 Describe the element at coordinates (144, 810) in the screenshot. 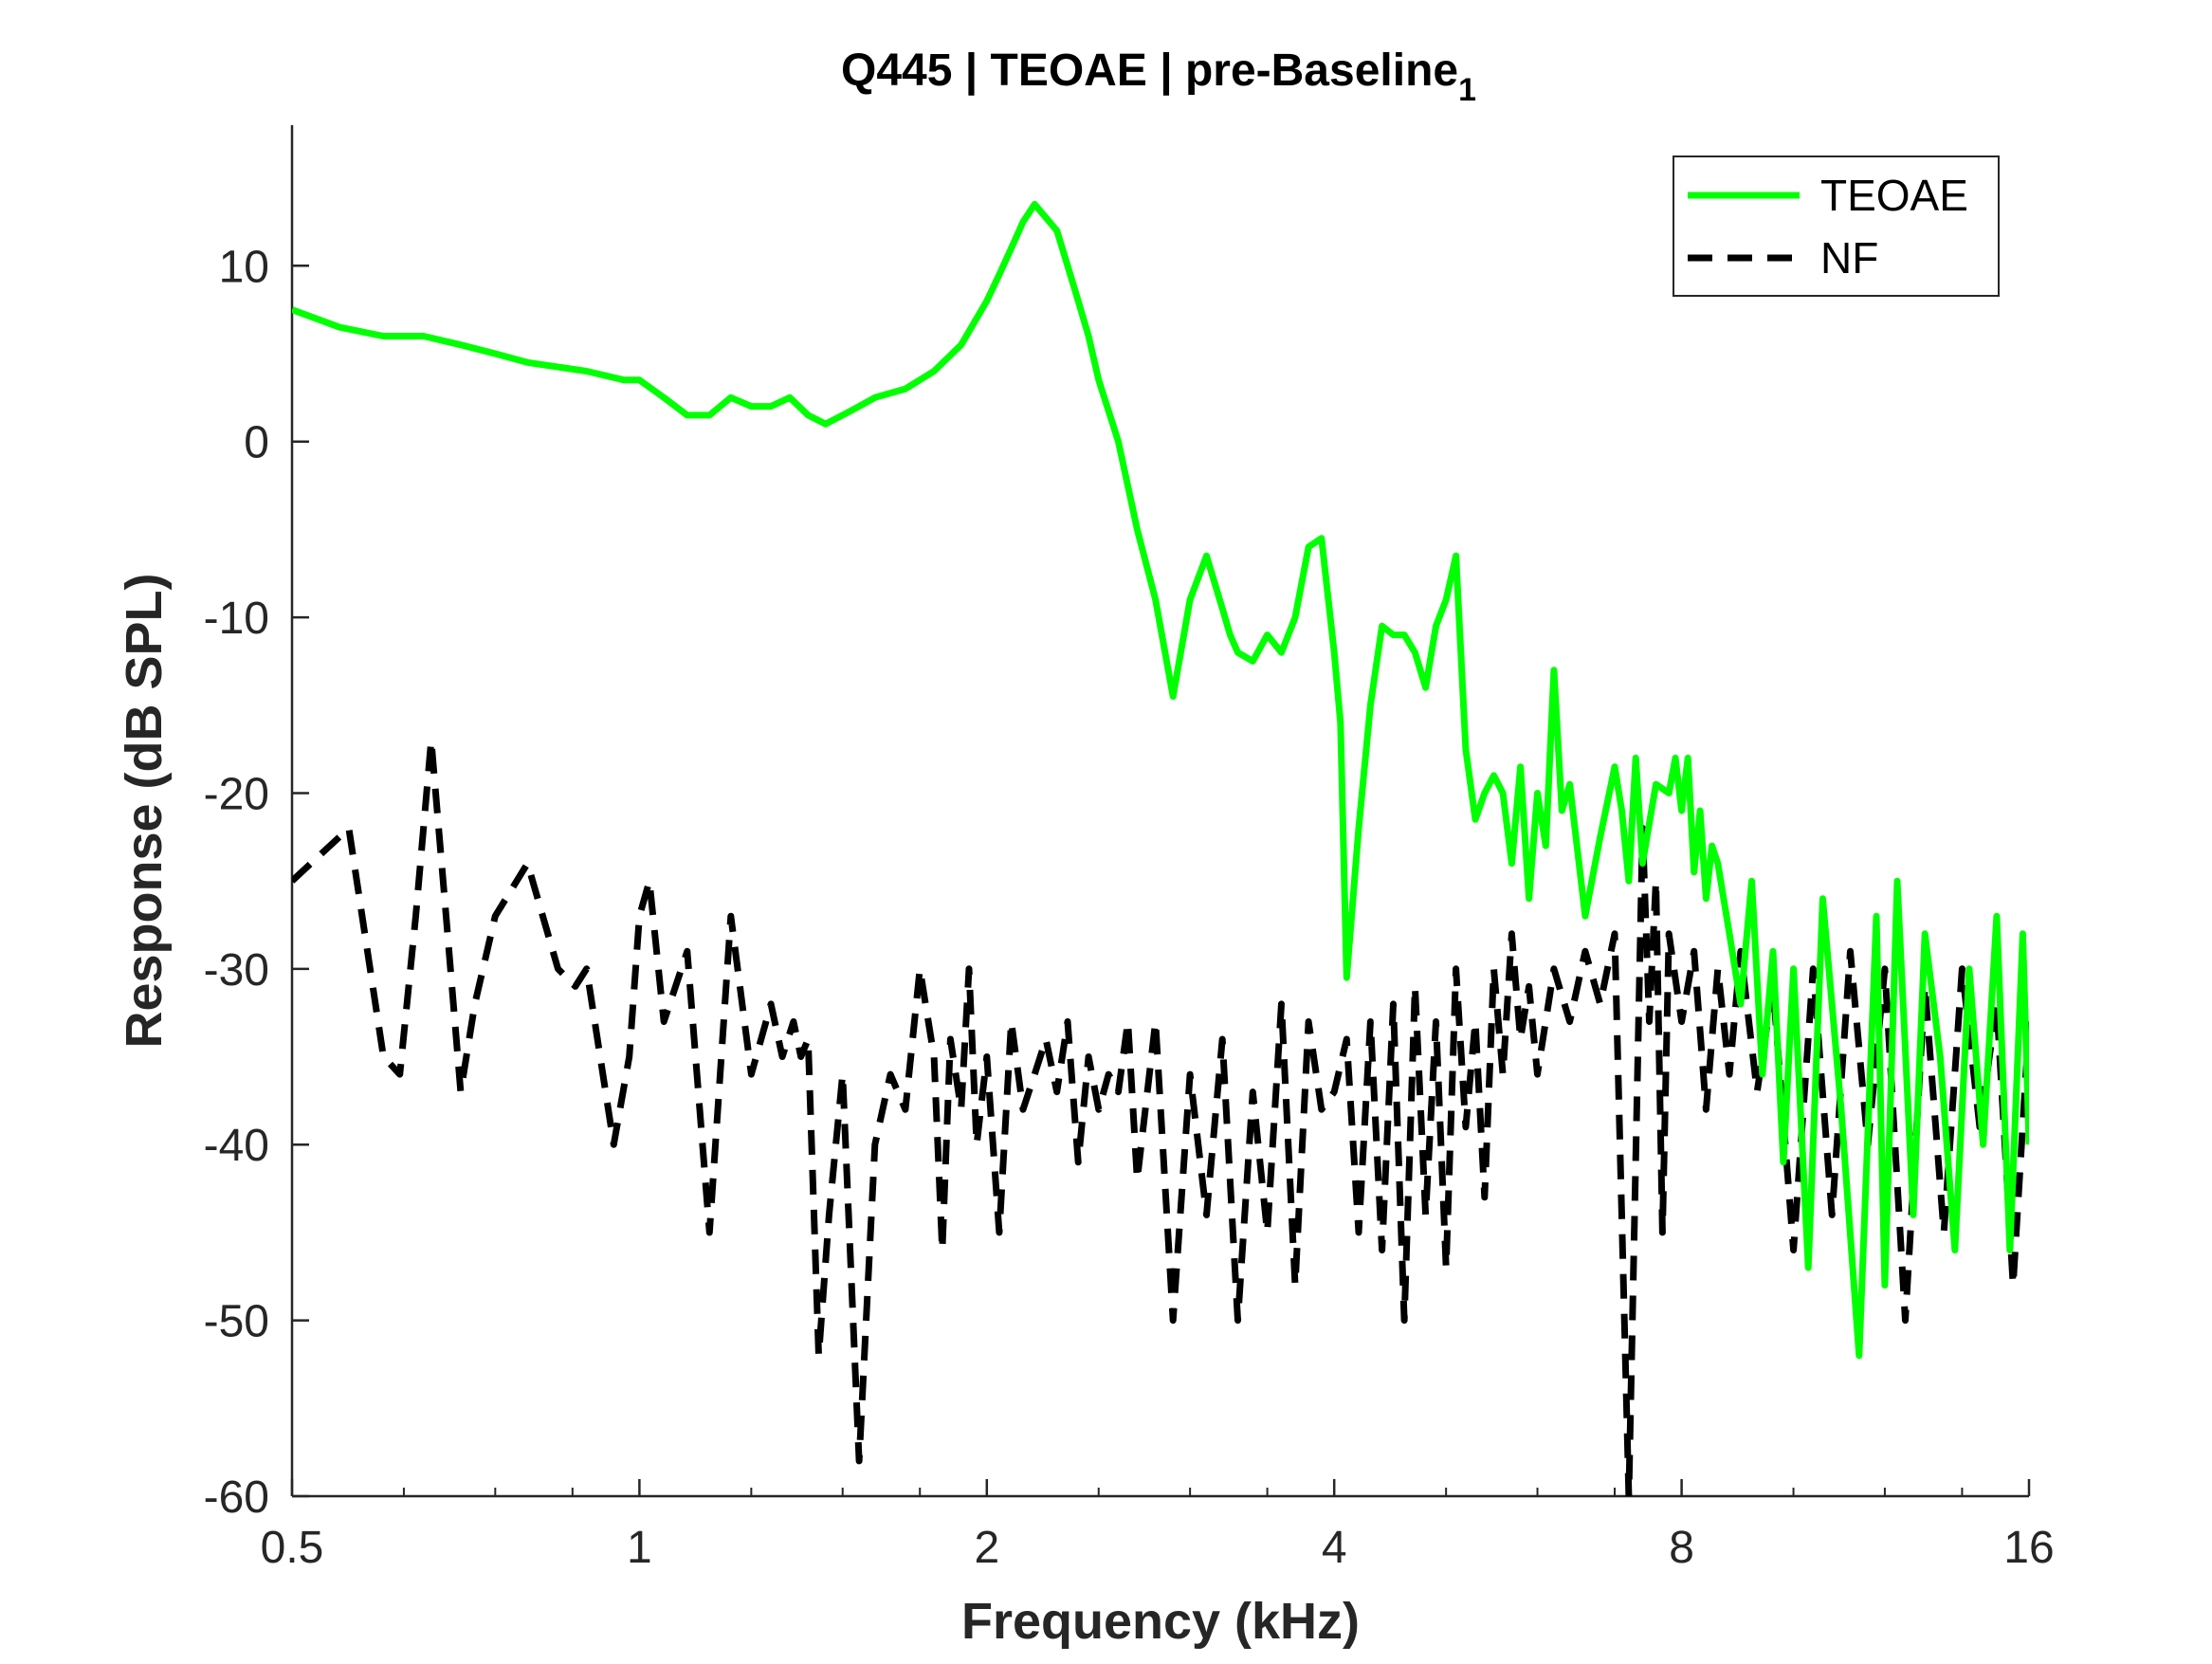

I see `y-axis-title: Response (dB SPL)` at that location.